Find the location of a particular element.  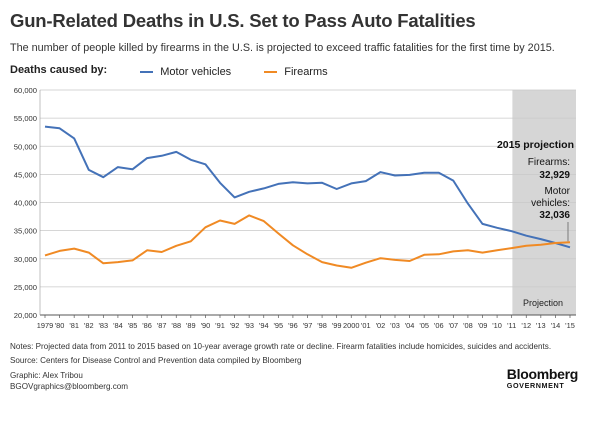

x-tick-label: '85 is located at coordinates (133, 325).